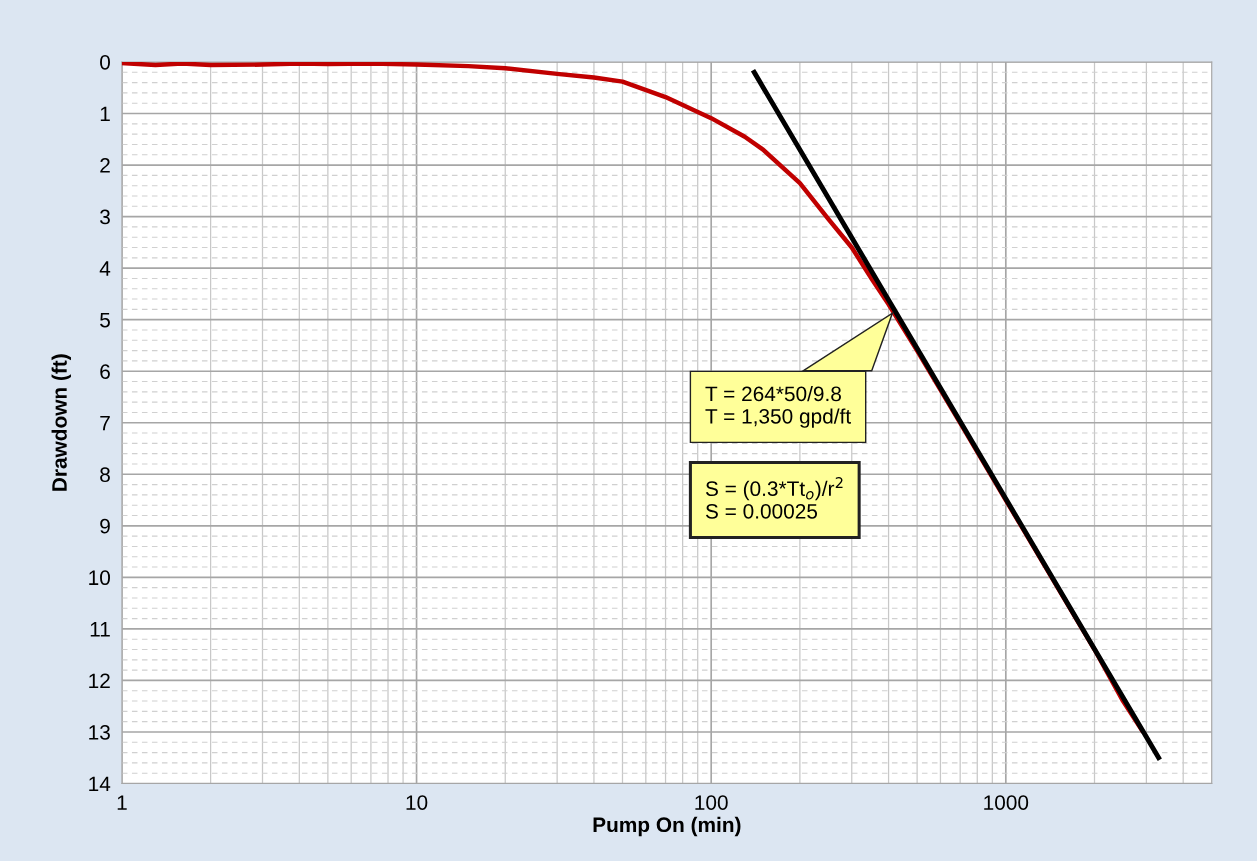 This screenshot has height=861, width=1257. I want to click on text: S = (0.3*Tt$_{o}$)/r$^{2}$ S = 0.00025, so click(774, 498).